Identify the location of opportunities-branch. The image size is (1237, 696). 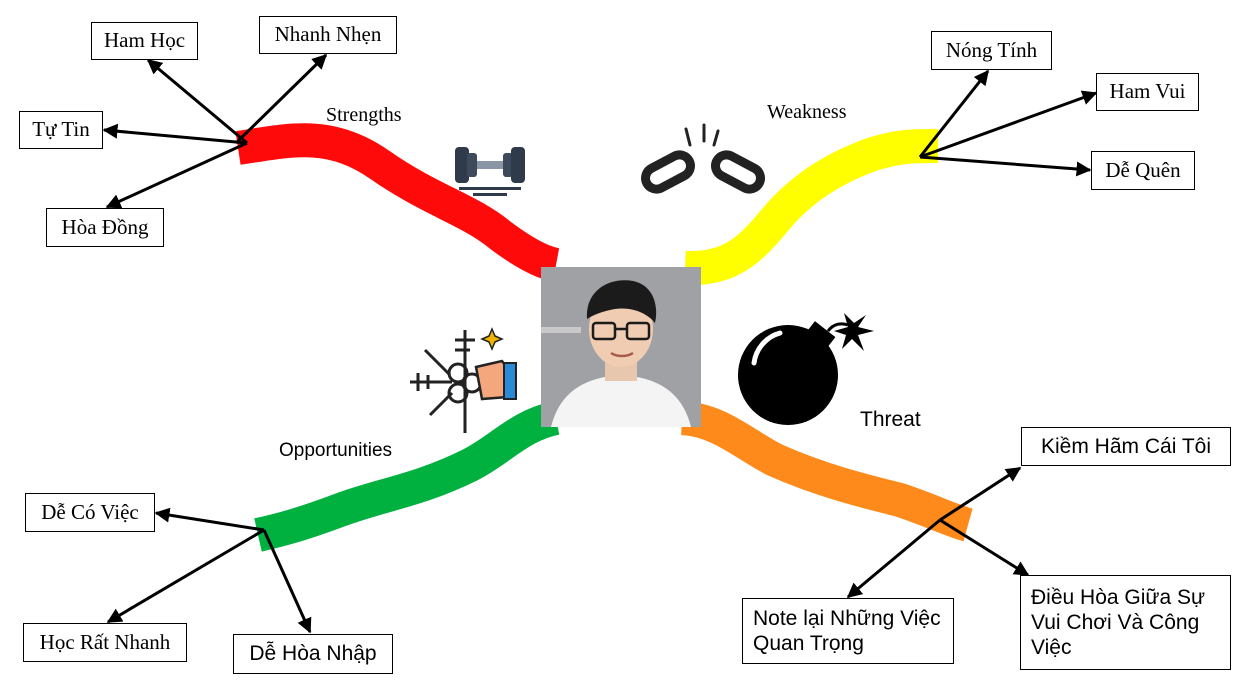
(407, 476).